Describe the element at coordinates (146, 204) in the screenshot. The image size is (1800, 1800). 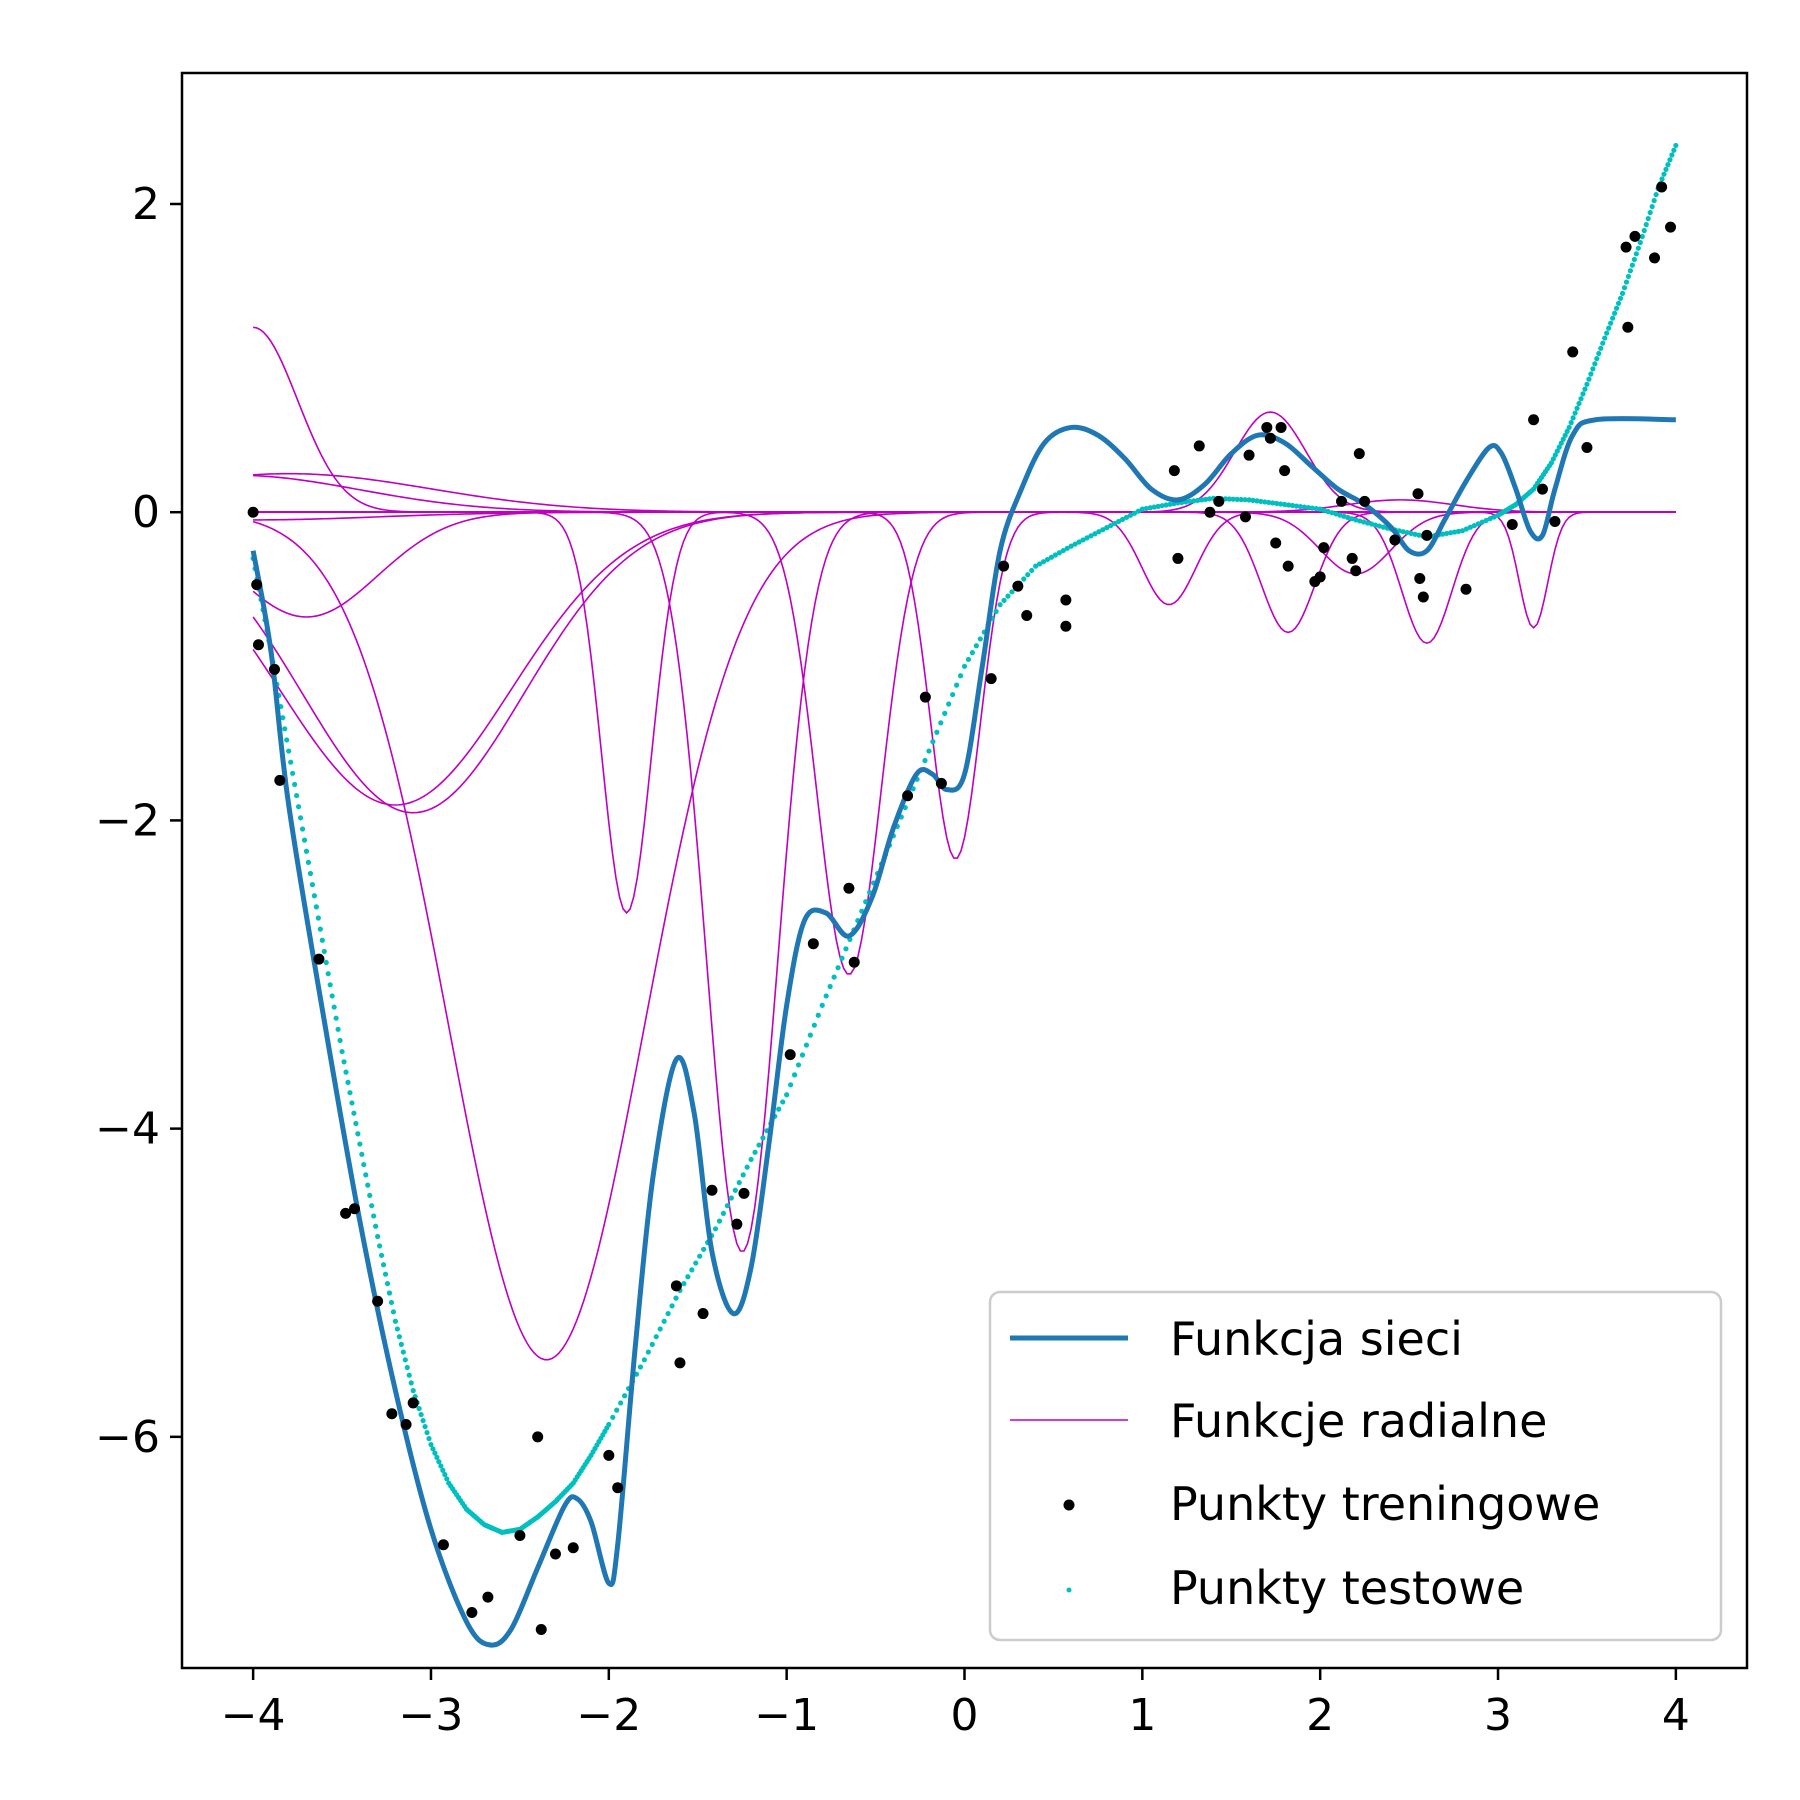
I see `y-tick-label: 2` at that location.